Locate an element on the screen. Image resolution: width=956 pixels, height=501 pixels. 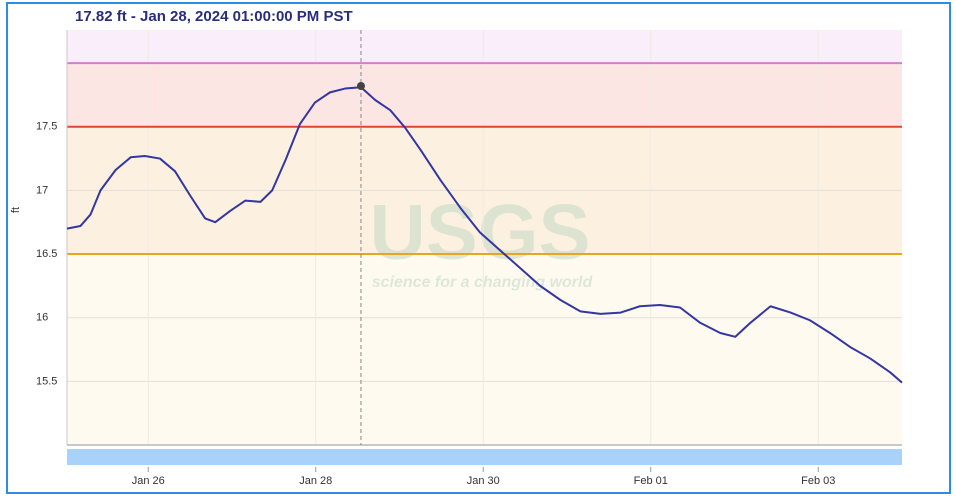
y-axis-label: ft is located at coordinates (16, 210).